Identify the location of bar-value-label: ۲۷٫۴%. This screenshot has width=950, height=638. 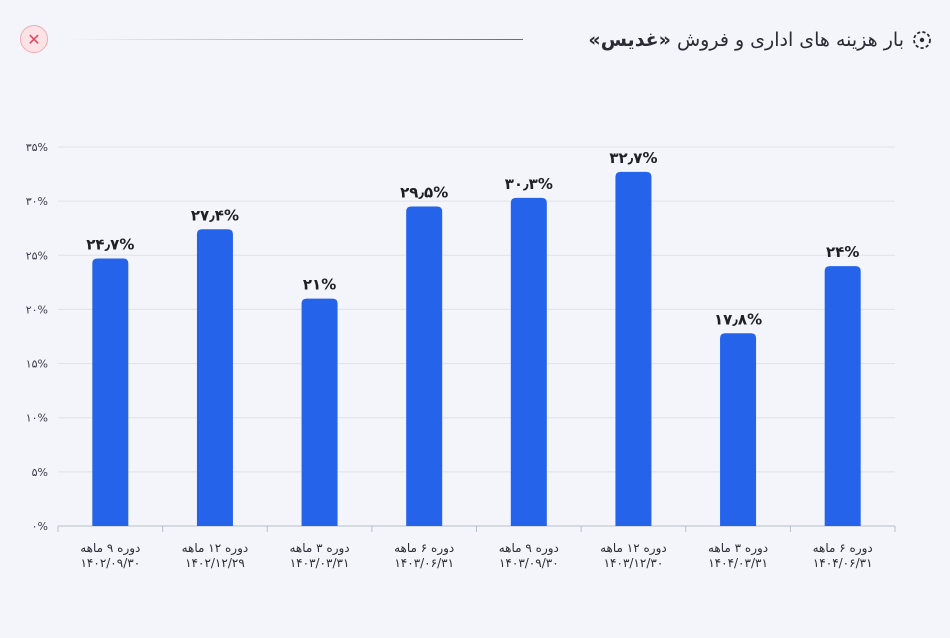
(215, 215).